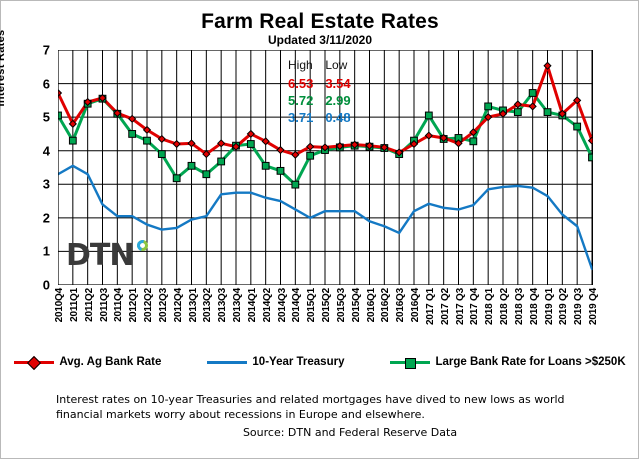  What do you see at coordinates (178, 305) in the screenshot?
I see `x-tick-label: 2012Q4` at bounding box center [178, 305].